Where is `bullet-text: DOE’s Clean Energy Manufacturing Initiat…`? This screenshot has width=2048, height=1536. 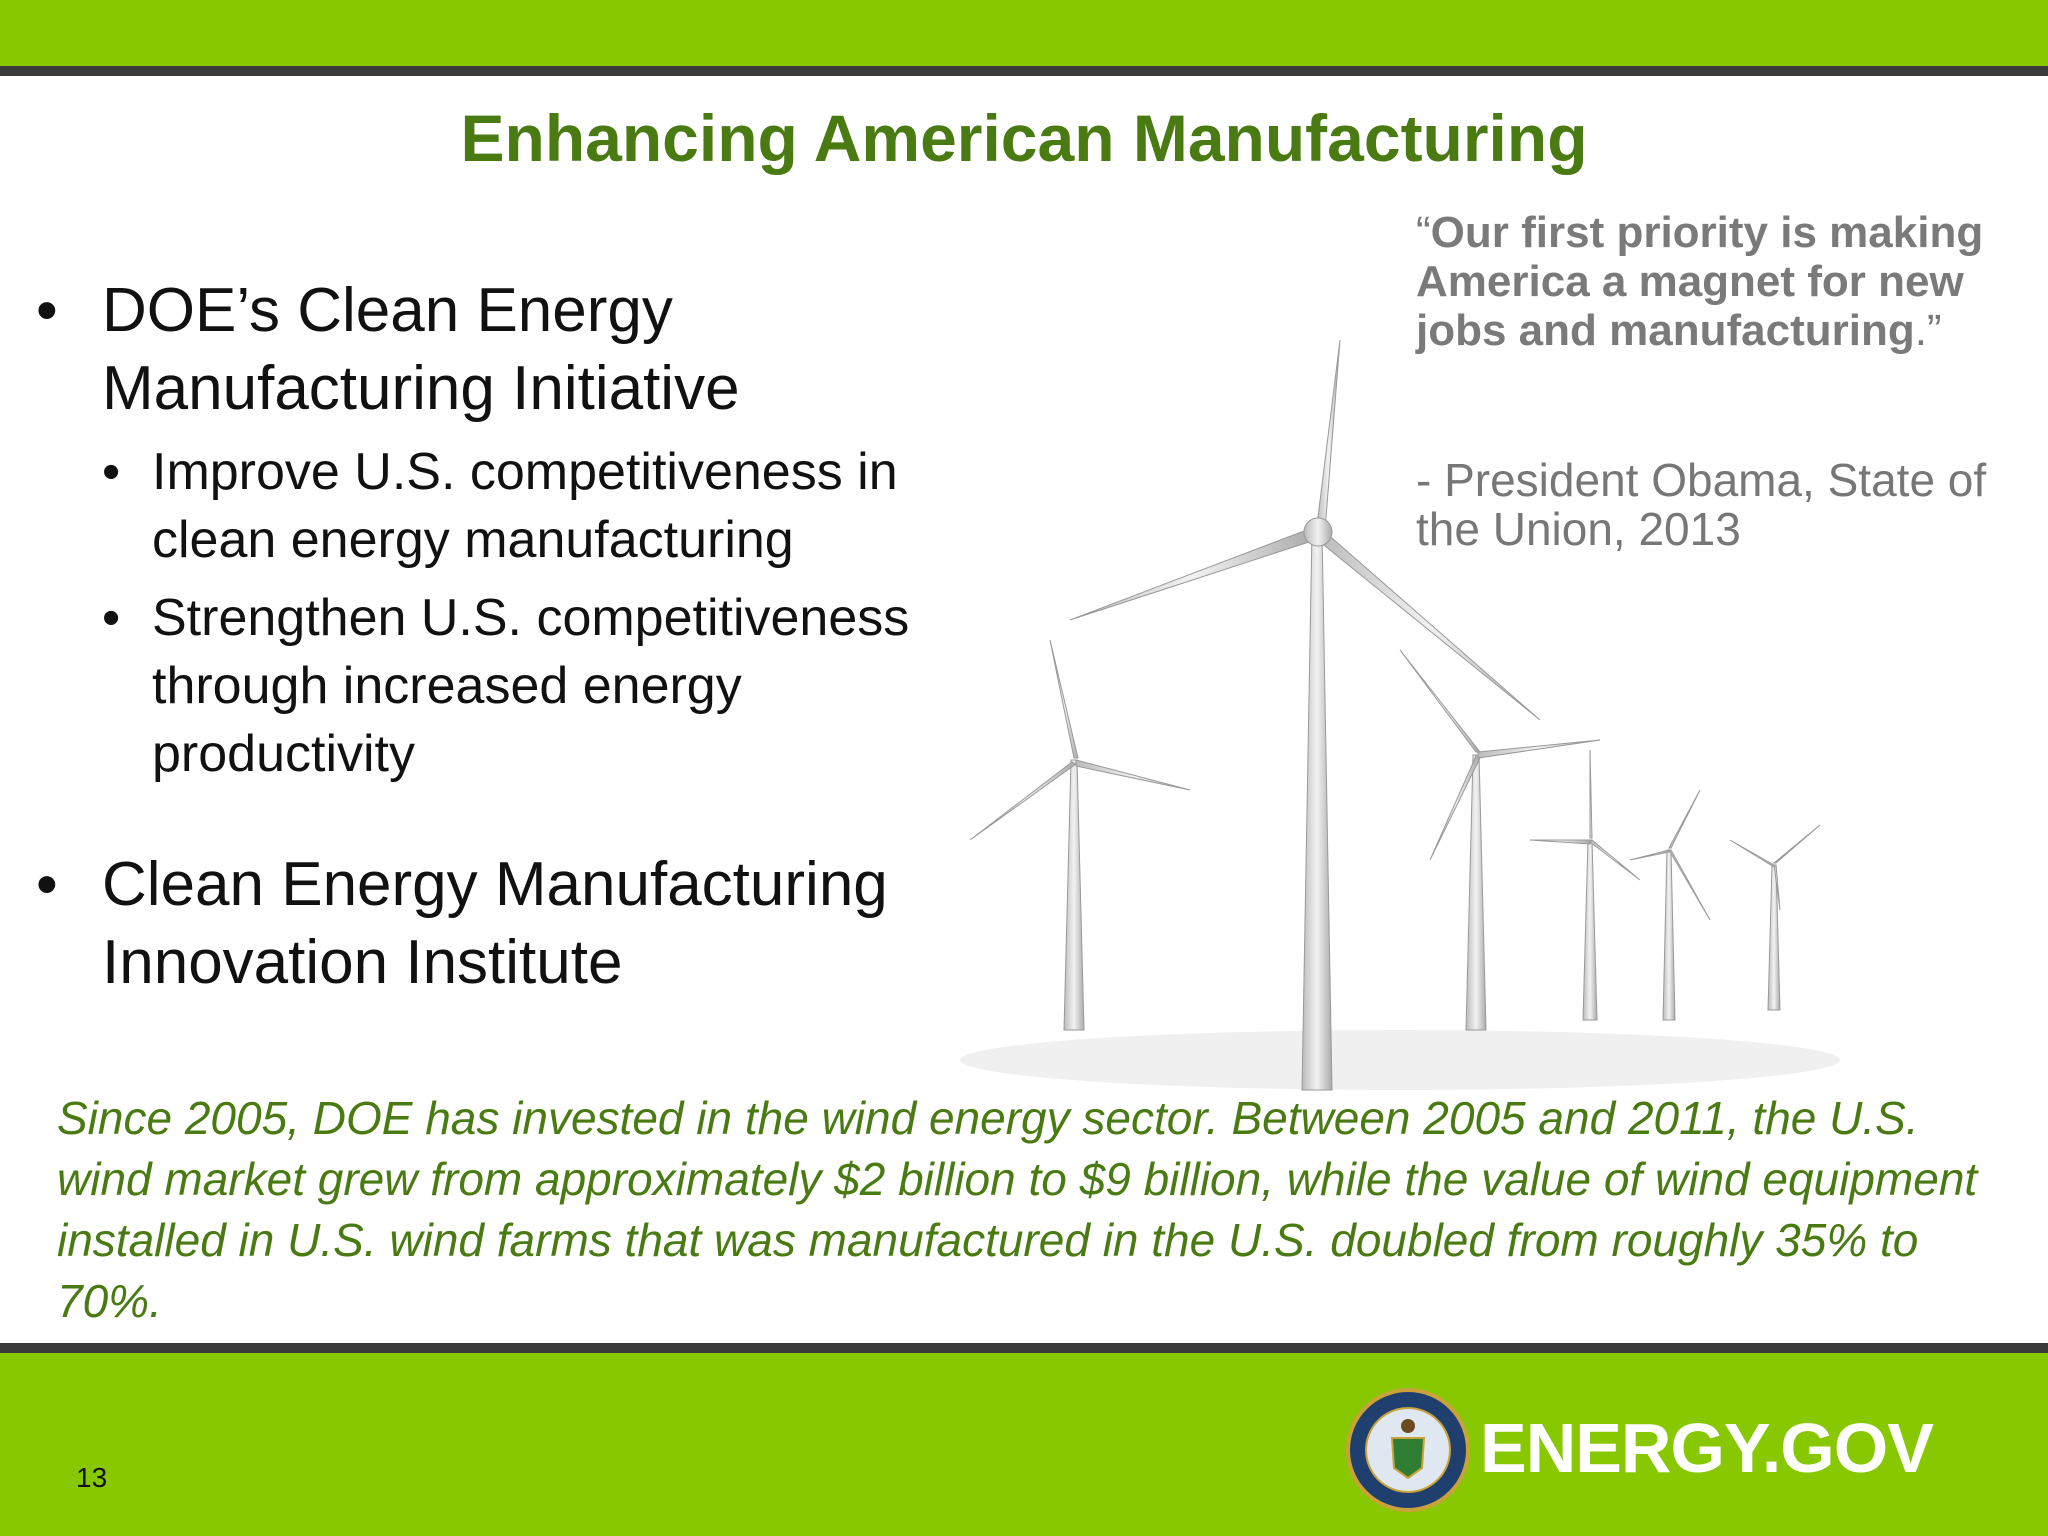 bullet-text: DOE’s Clean Energy Manufacturing Initiat… is located at coordinates (421, 349).